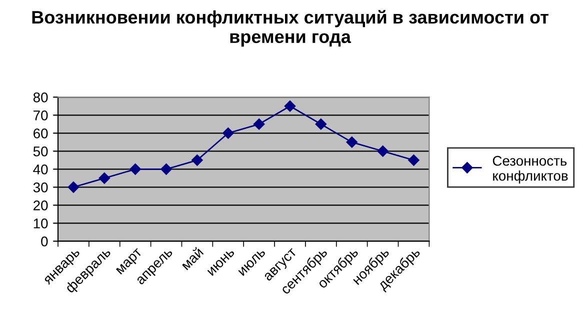 Image resolution: width=580 pixels, height=335 pixels. What do you see at coordinates (41, 133) in the screenshot?
I see `y-tick-label: 60` at bounding box center [41, 133].